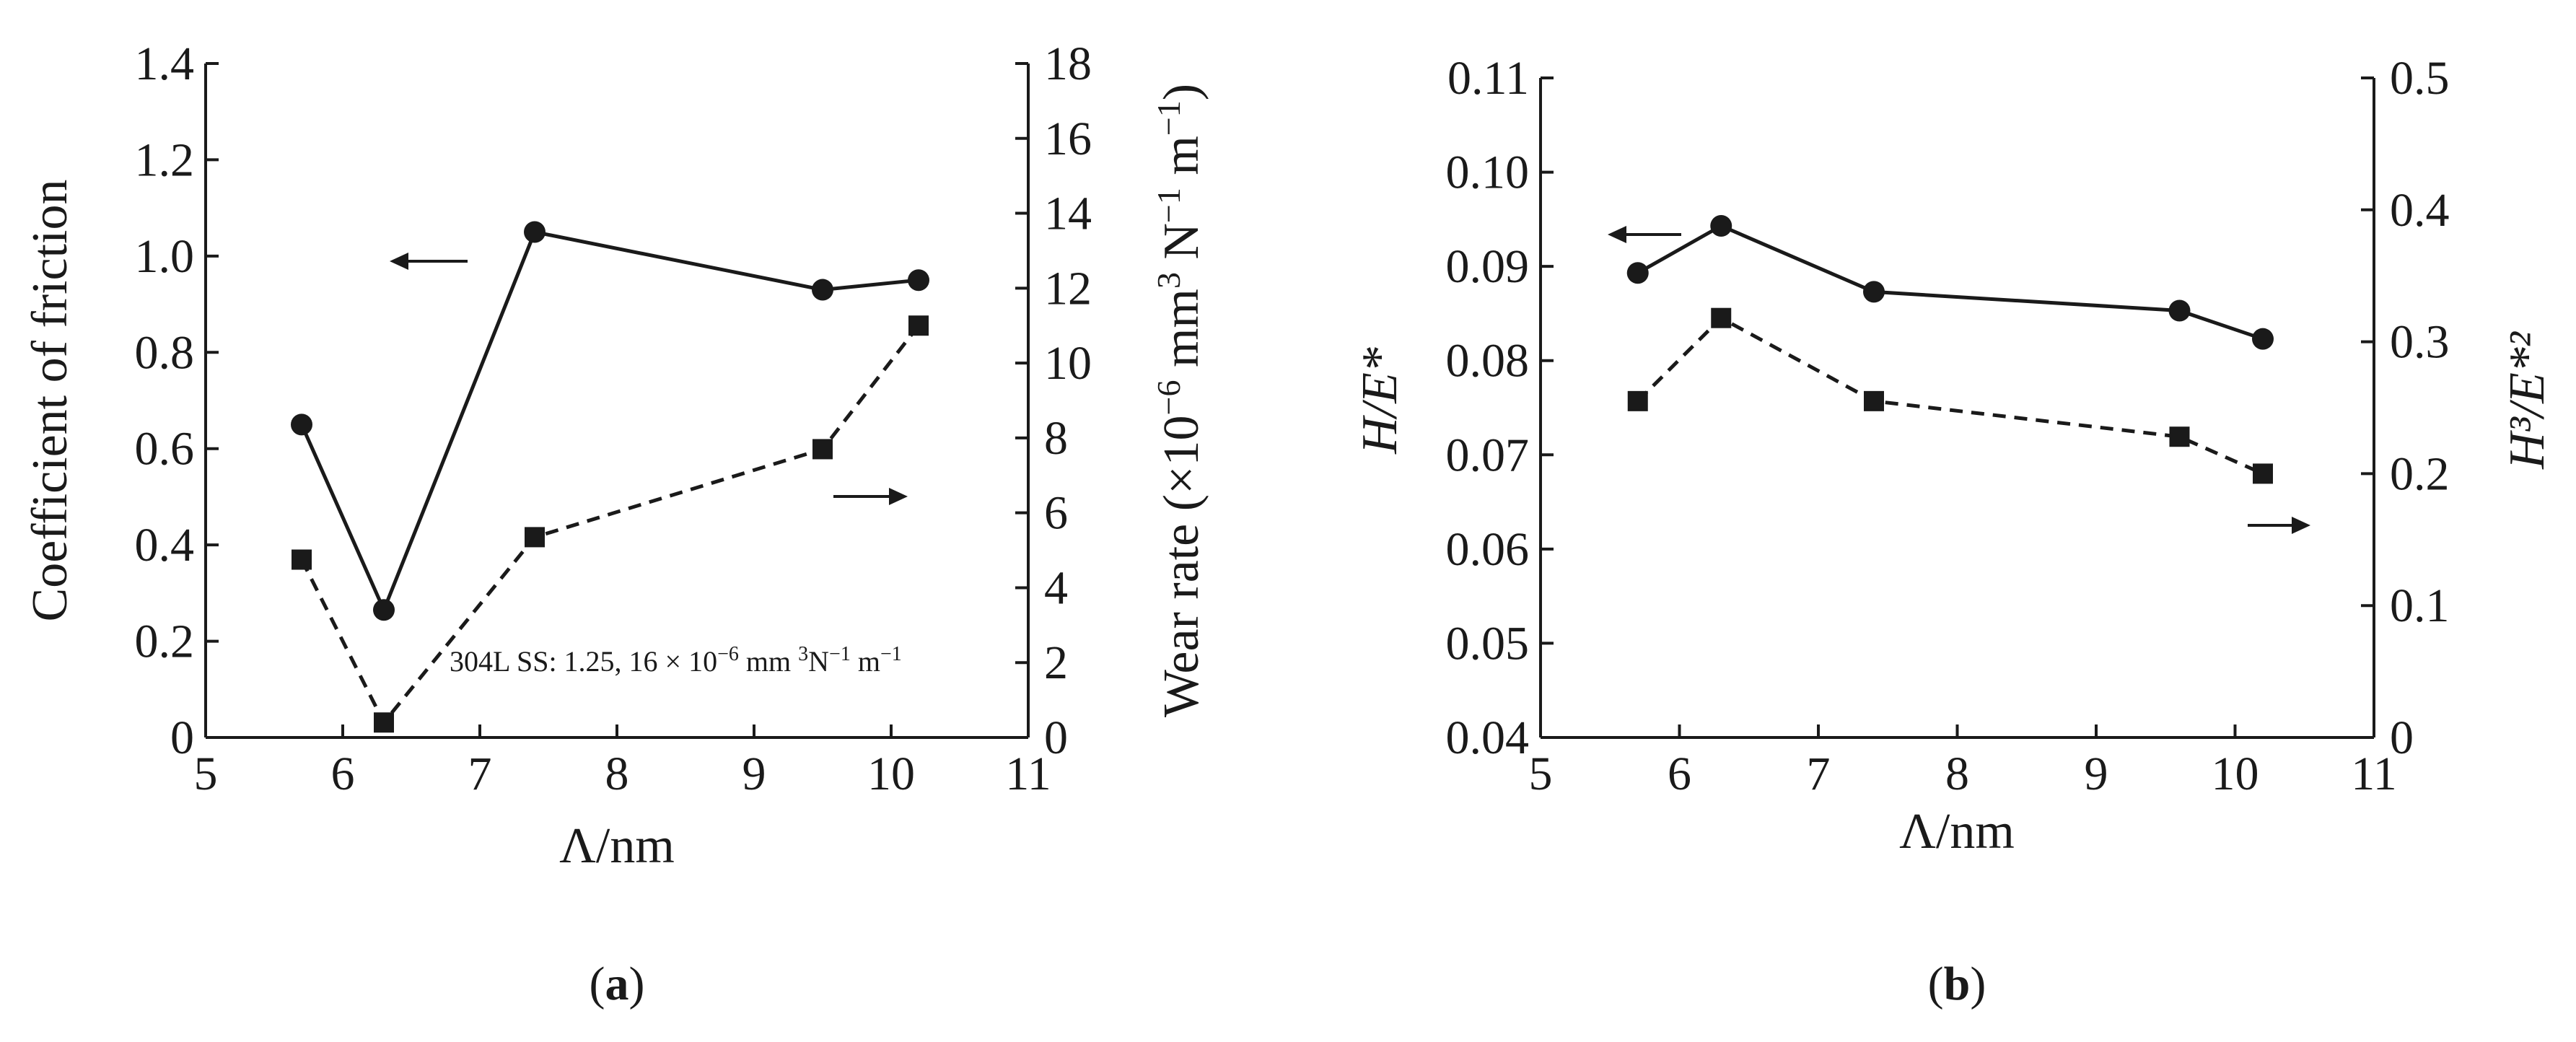  I want to click on chart-a-right-axis-title: Wear rate (×10−6 mm3 N−1 m−1), so click(1180, 401).